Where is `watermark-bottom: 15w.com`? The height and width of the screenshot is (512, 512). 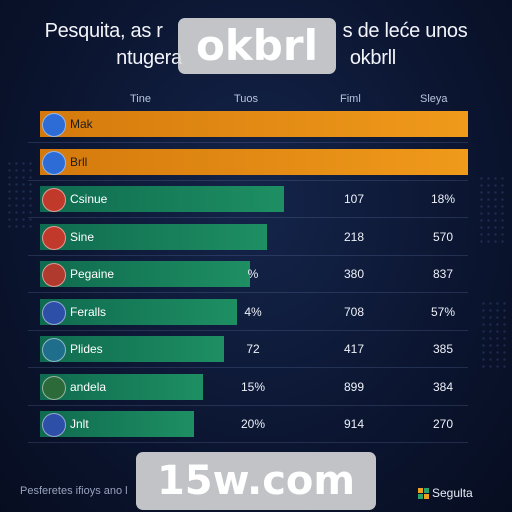
watermark-bottom: 15w.com is located at coordinates (256, 481).